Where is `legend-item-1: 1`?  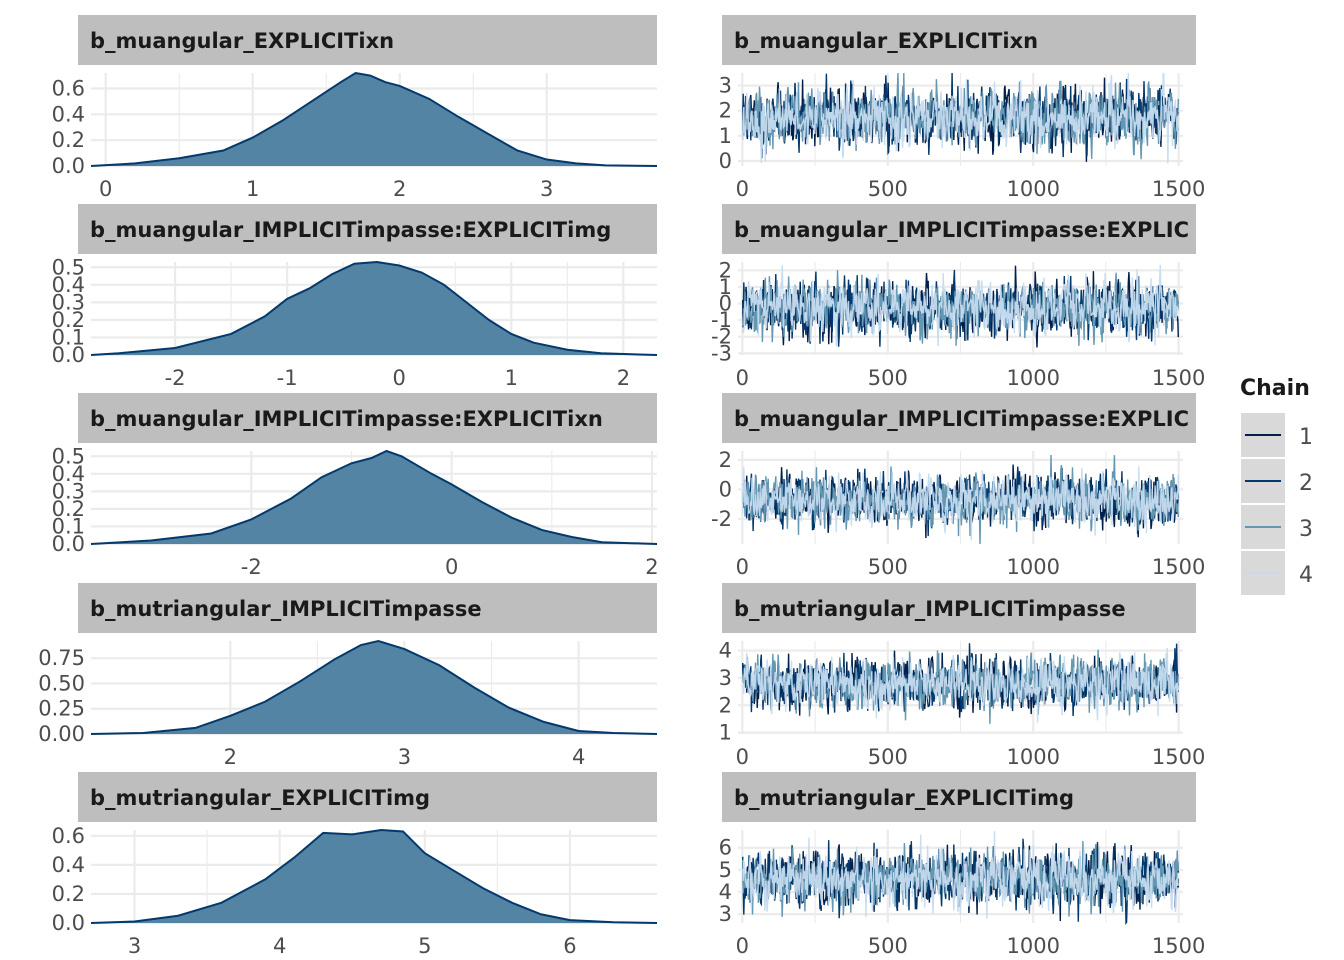 legend-item-1: 1 is located at coordinates (1277, 435).